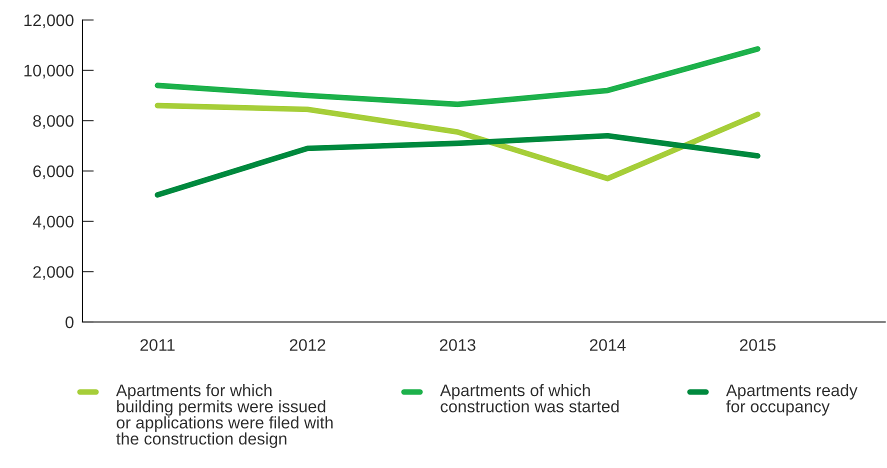 The width and height of the screenshot is (887, 468). What do you see at coordinates (608, 345) in the screenshot?
I see `x-tick-label: 2014` at bounding box center [608, 345].